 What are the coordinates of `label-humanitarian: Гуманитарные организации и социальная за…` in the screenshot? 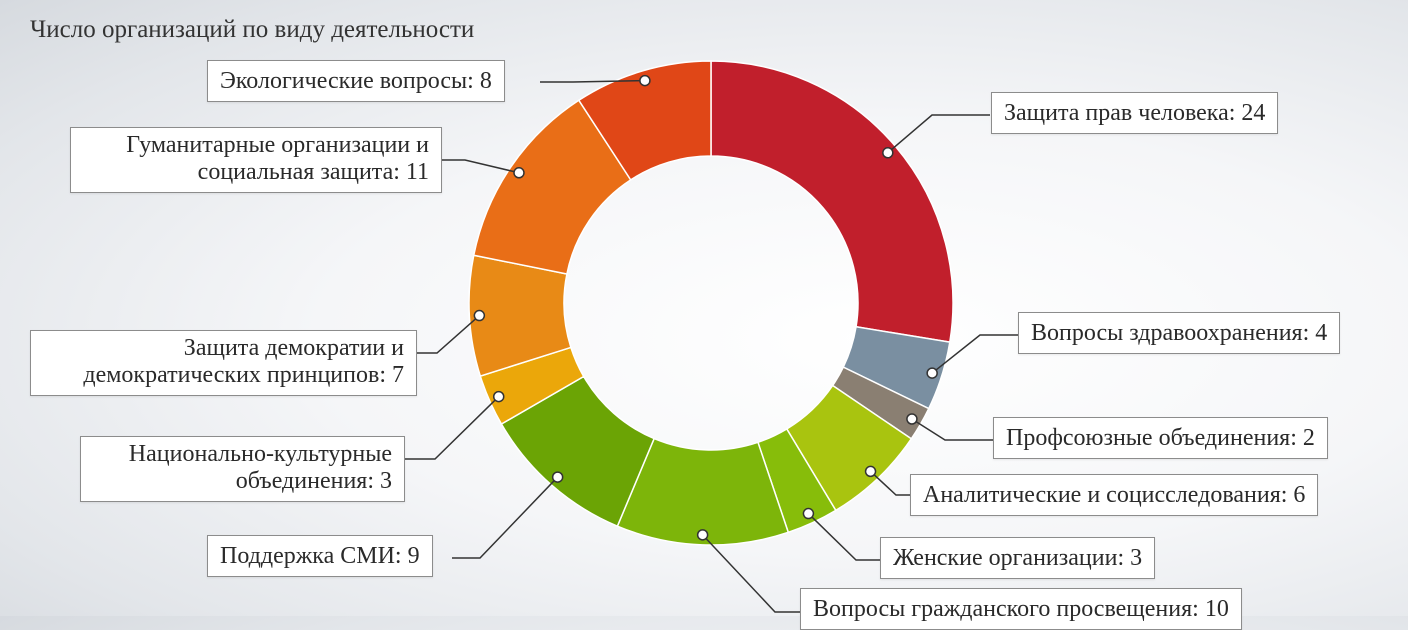 It's located at (256, 160).